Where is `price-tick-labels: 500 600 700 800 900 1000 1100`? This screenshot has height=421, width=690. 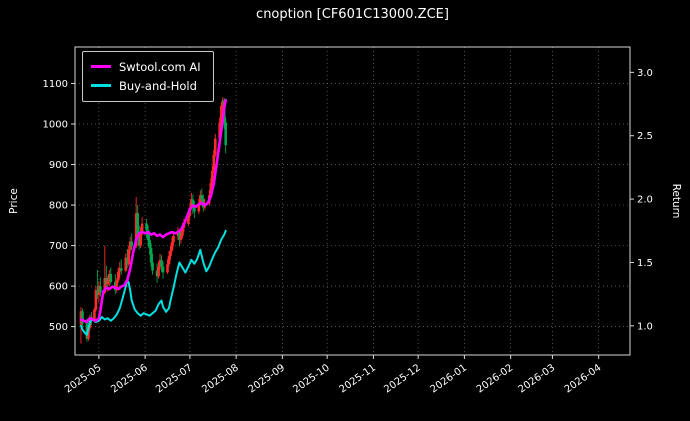
price-tick-labels: 500 600 700 800 900 1000 1100 is located at coordinates (59, 206).